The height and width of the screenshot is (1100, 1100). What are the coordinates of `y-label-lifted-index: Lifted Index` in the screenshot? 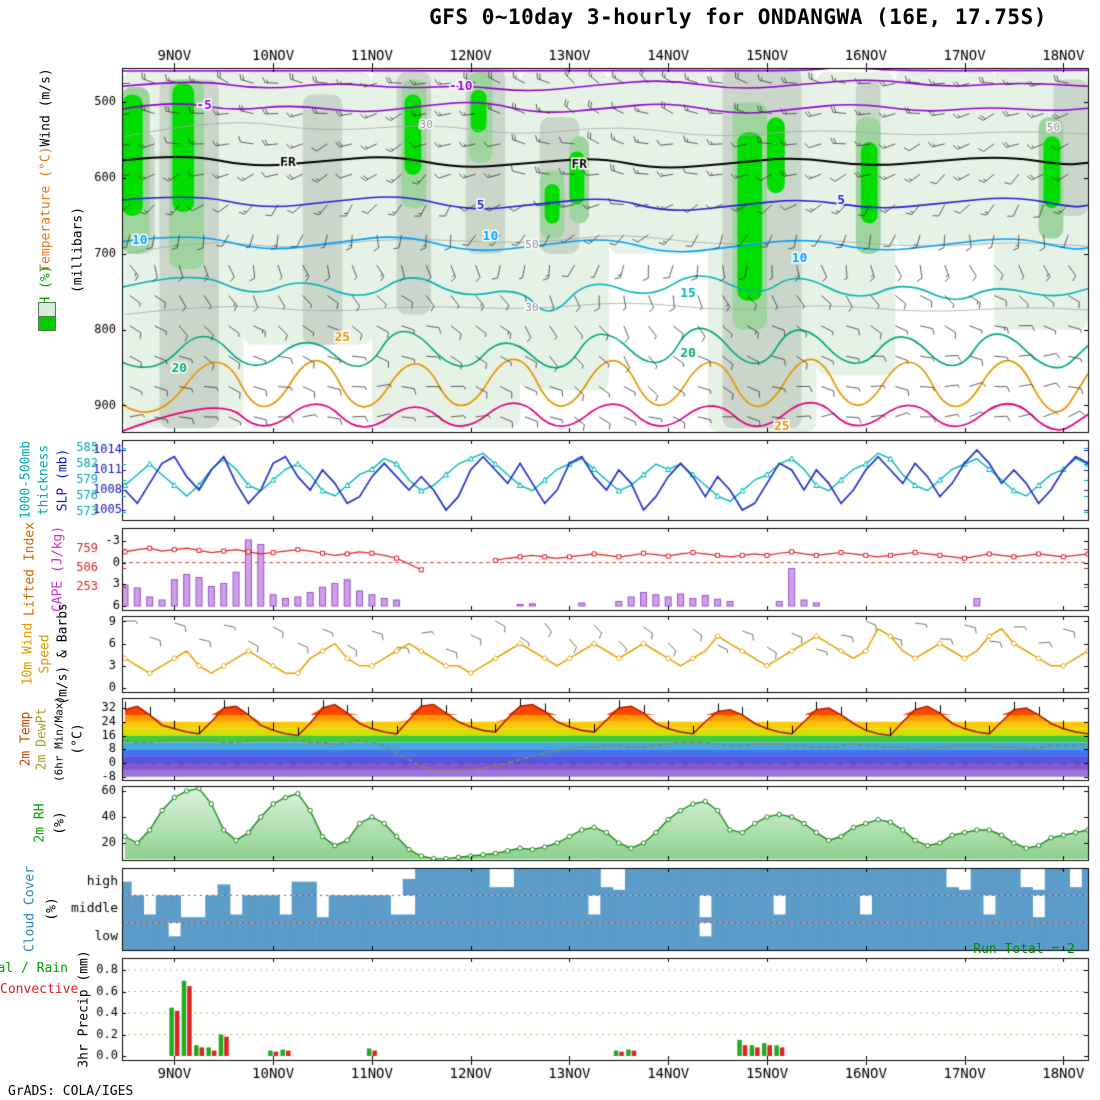 It's located at (30, 569).